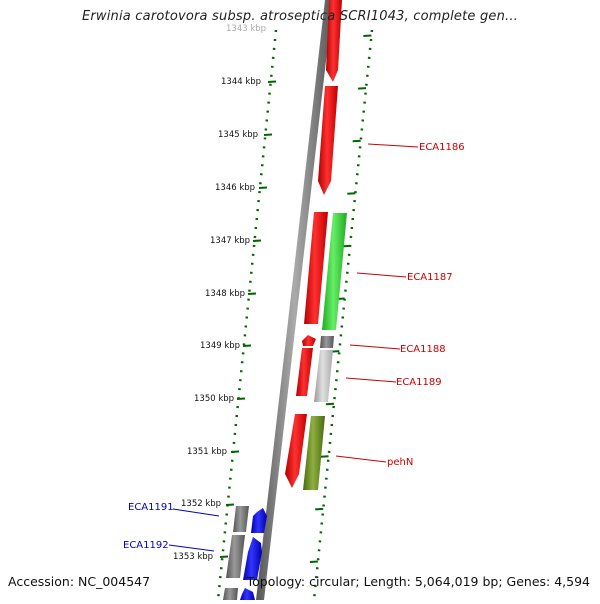 The width and height of the screenshot is (600, 604). What do you see at coordinates (151, 507) in the screenshot?
I see `gene-label-ECA1191: ECA1191` at bounding box center [151, 507].